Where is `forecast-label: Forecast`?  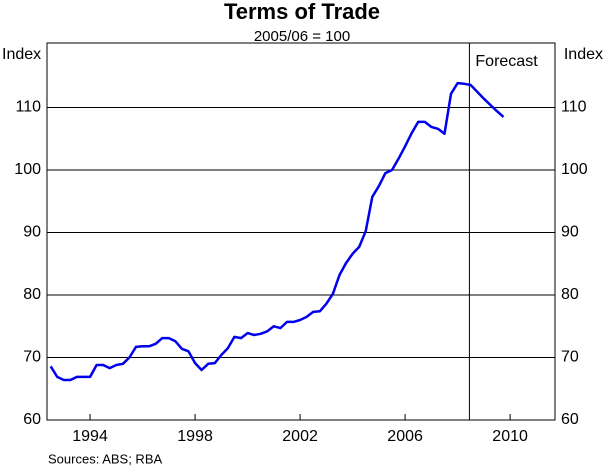 forecast-label: Forecast is located at coordinates (506, 61).